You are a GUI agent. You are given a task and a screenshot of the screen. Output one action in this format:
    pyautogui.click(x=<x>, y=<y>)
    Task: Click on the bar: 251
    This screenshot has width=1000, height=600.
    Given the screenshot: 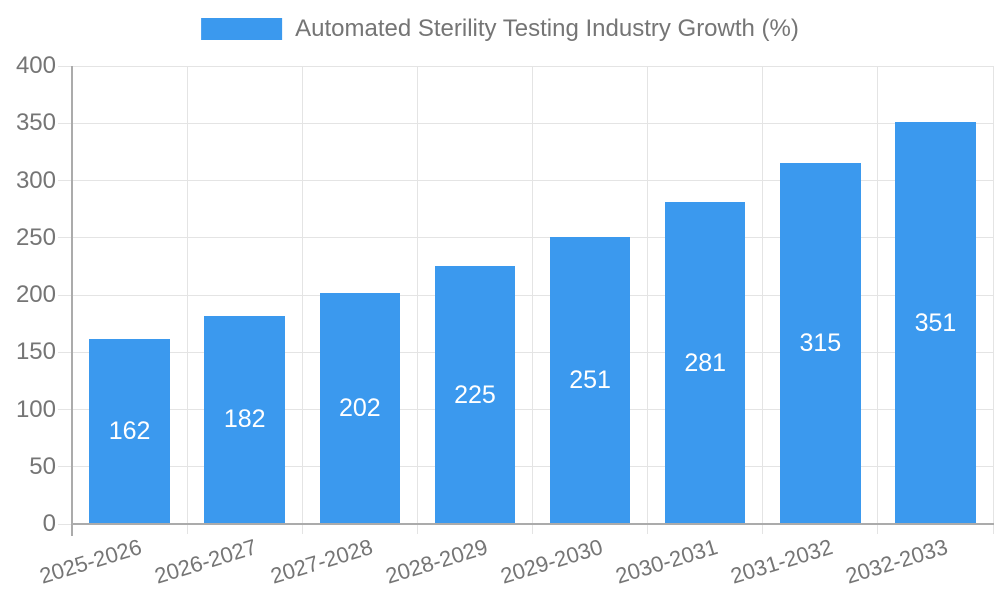 What is the action you would take?
    pyautogui.click(x=590, y=380)
    